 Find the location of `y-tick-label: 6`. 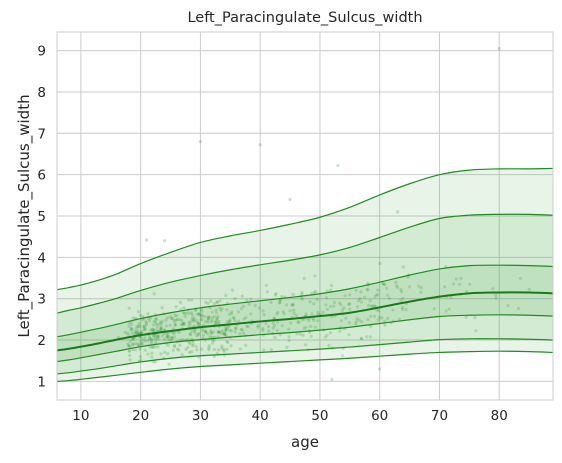

y-tick-label: 6 is located at coordinates (41, 176).